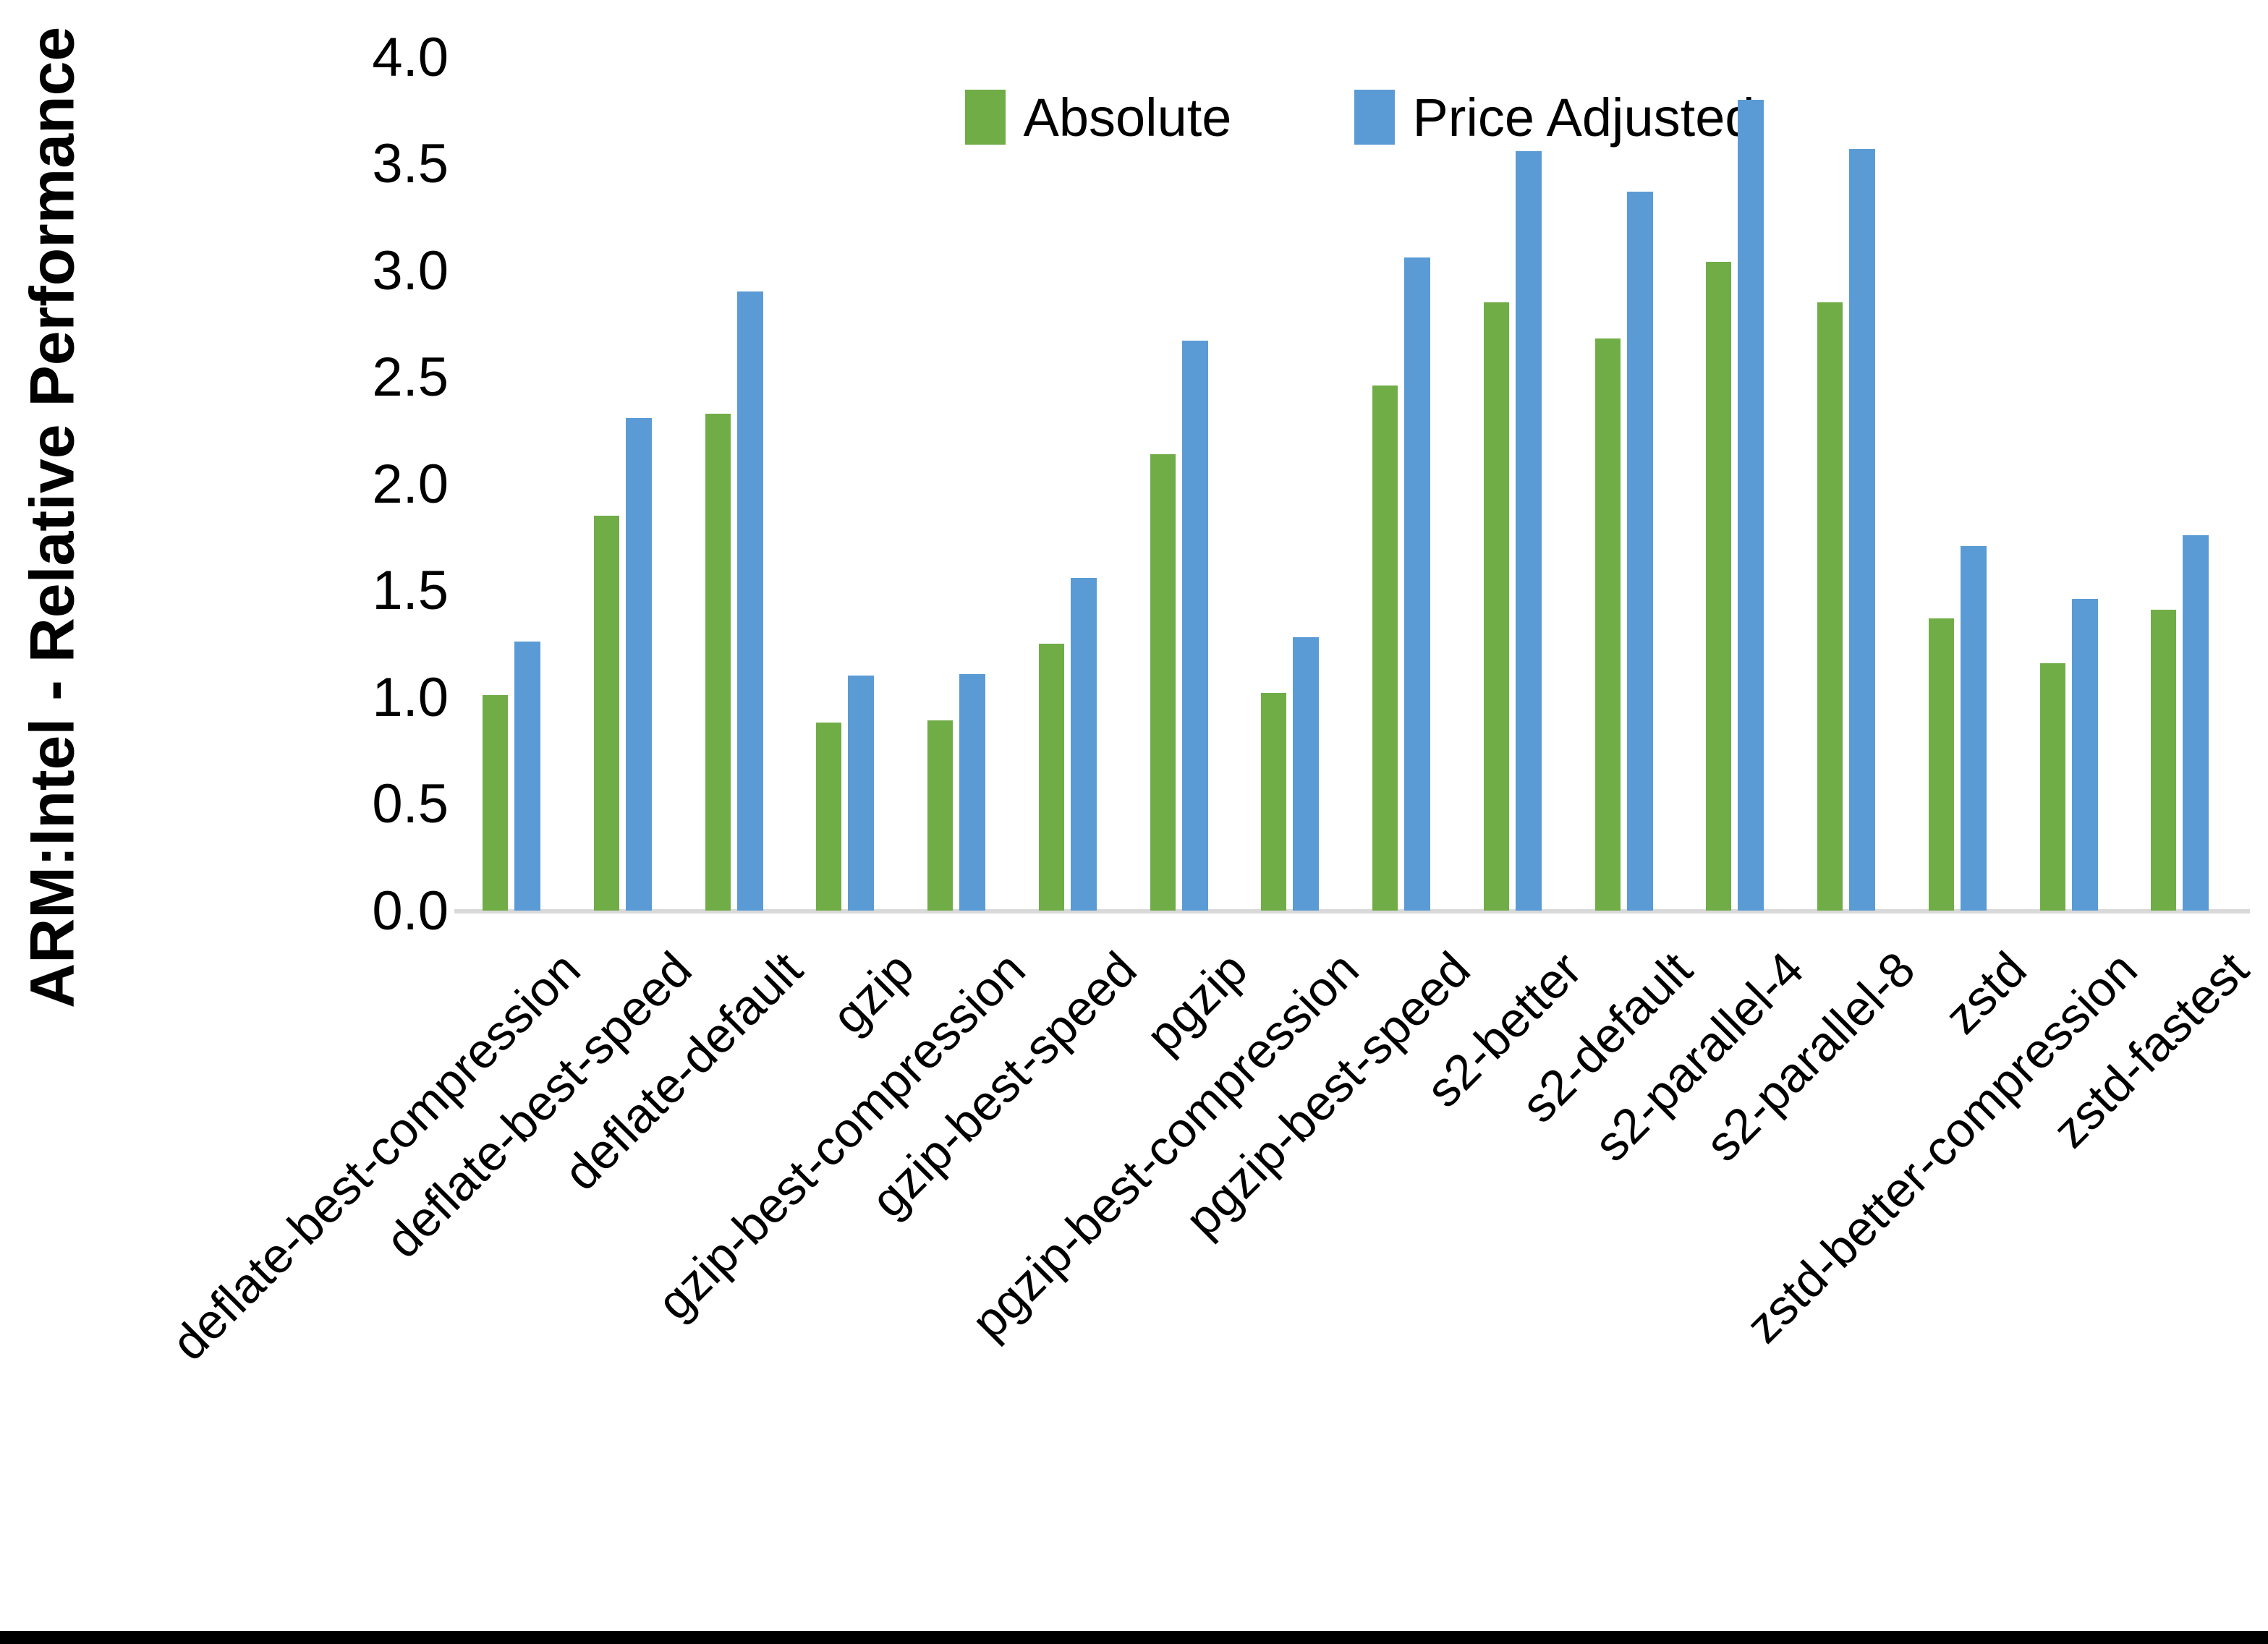  I want to click on bar-price-adjusted-deflate-default, so click(750, 601).